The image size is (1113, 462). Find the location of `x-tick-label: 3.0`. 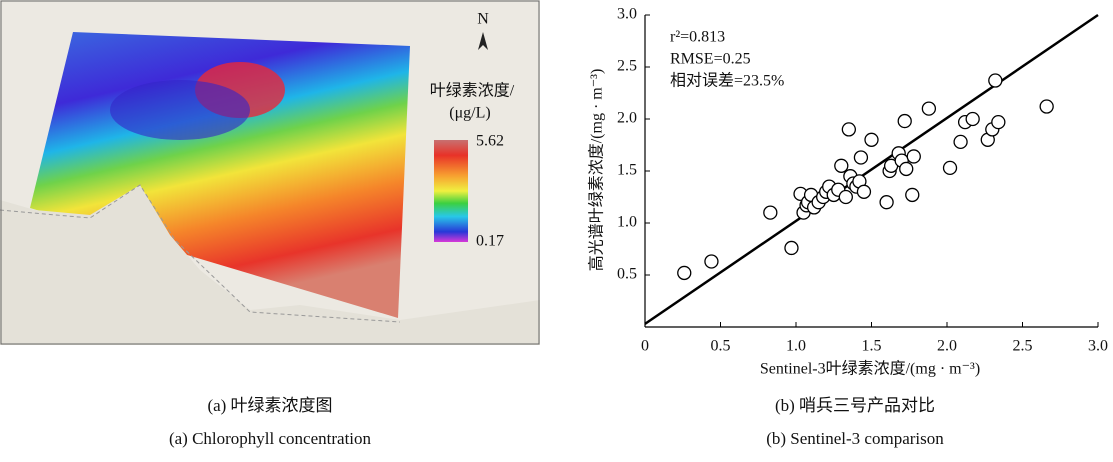

x-tick-label: 3.0 is located at coordinates (1098, 346).